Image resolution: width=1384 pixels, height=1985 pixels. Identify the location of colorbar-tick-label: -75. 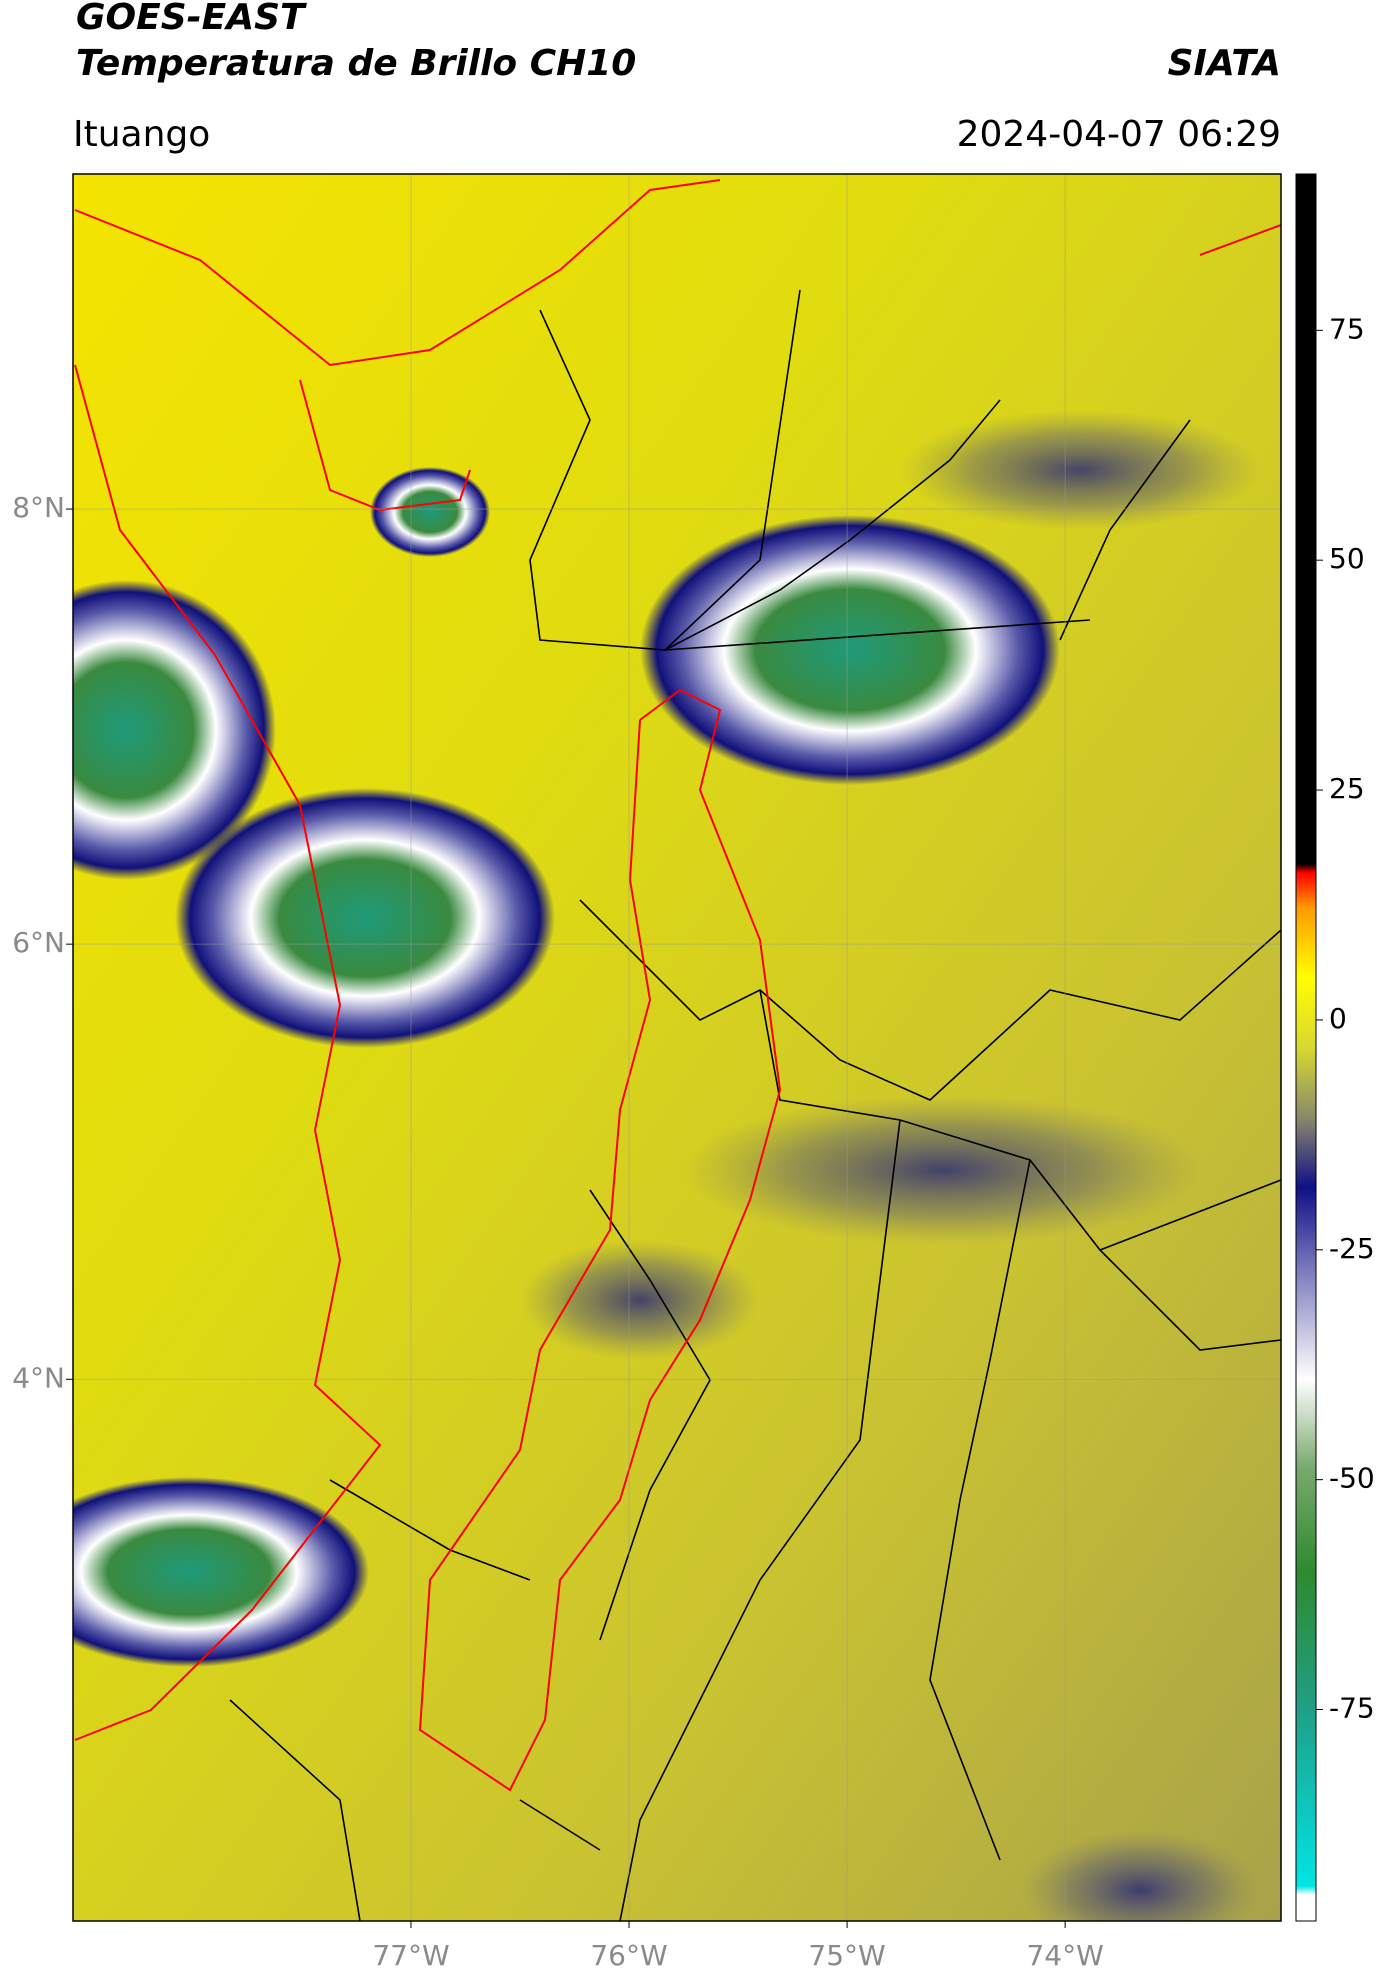
(1352, 1708).